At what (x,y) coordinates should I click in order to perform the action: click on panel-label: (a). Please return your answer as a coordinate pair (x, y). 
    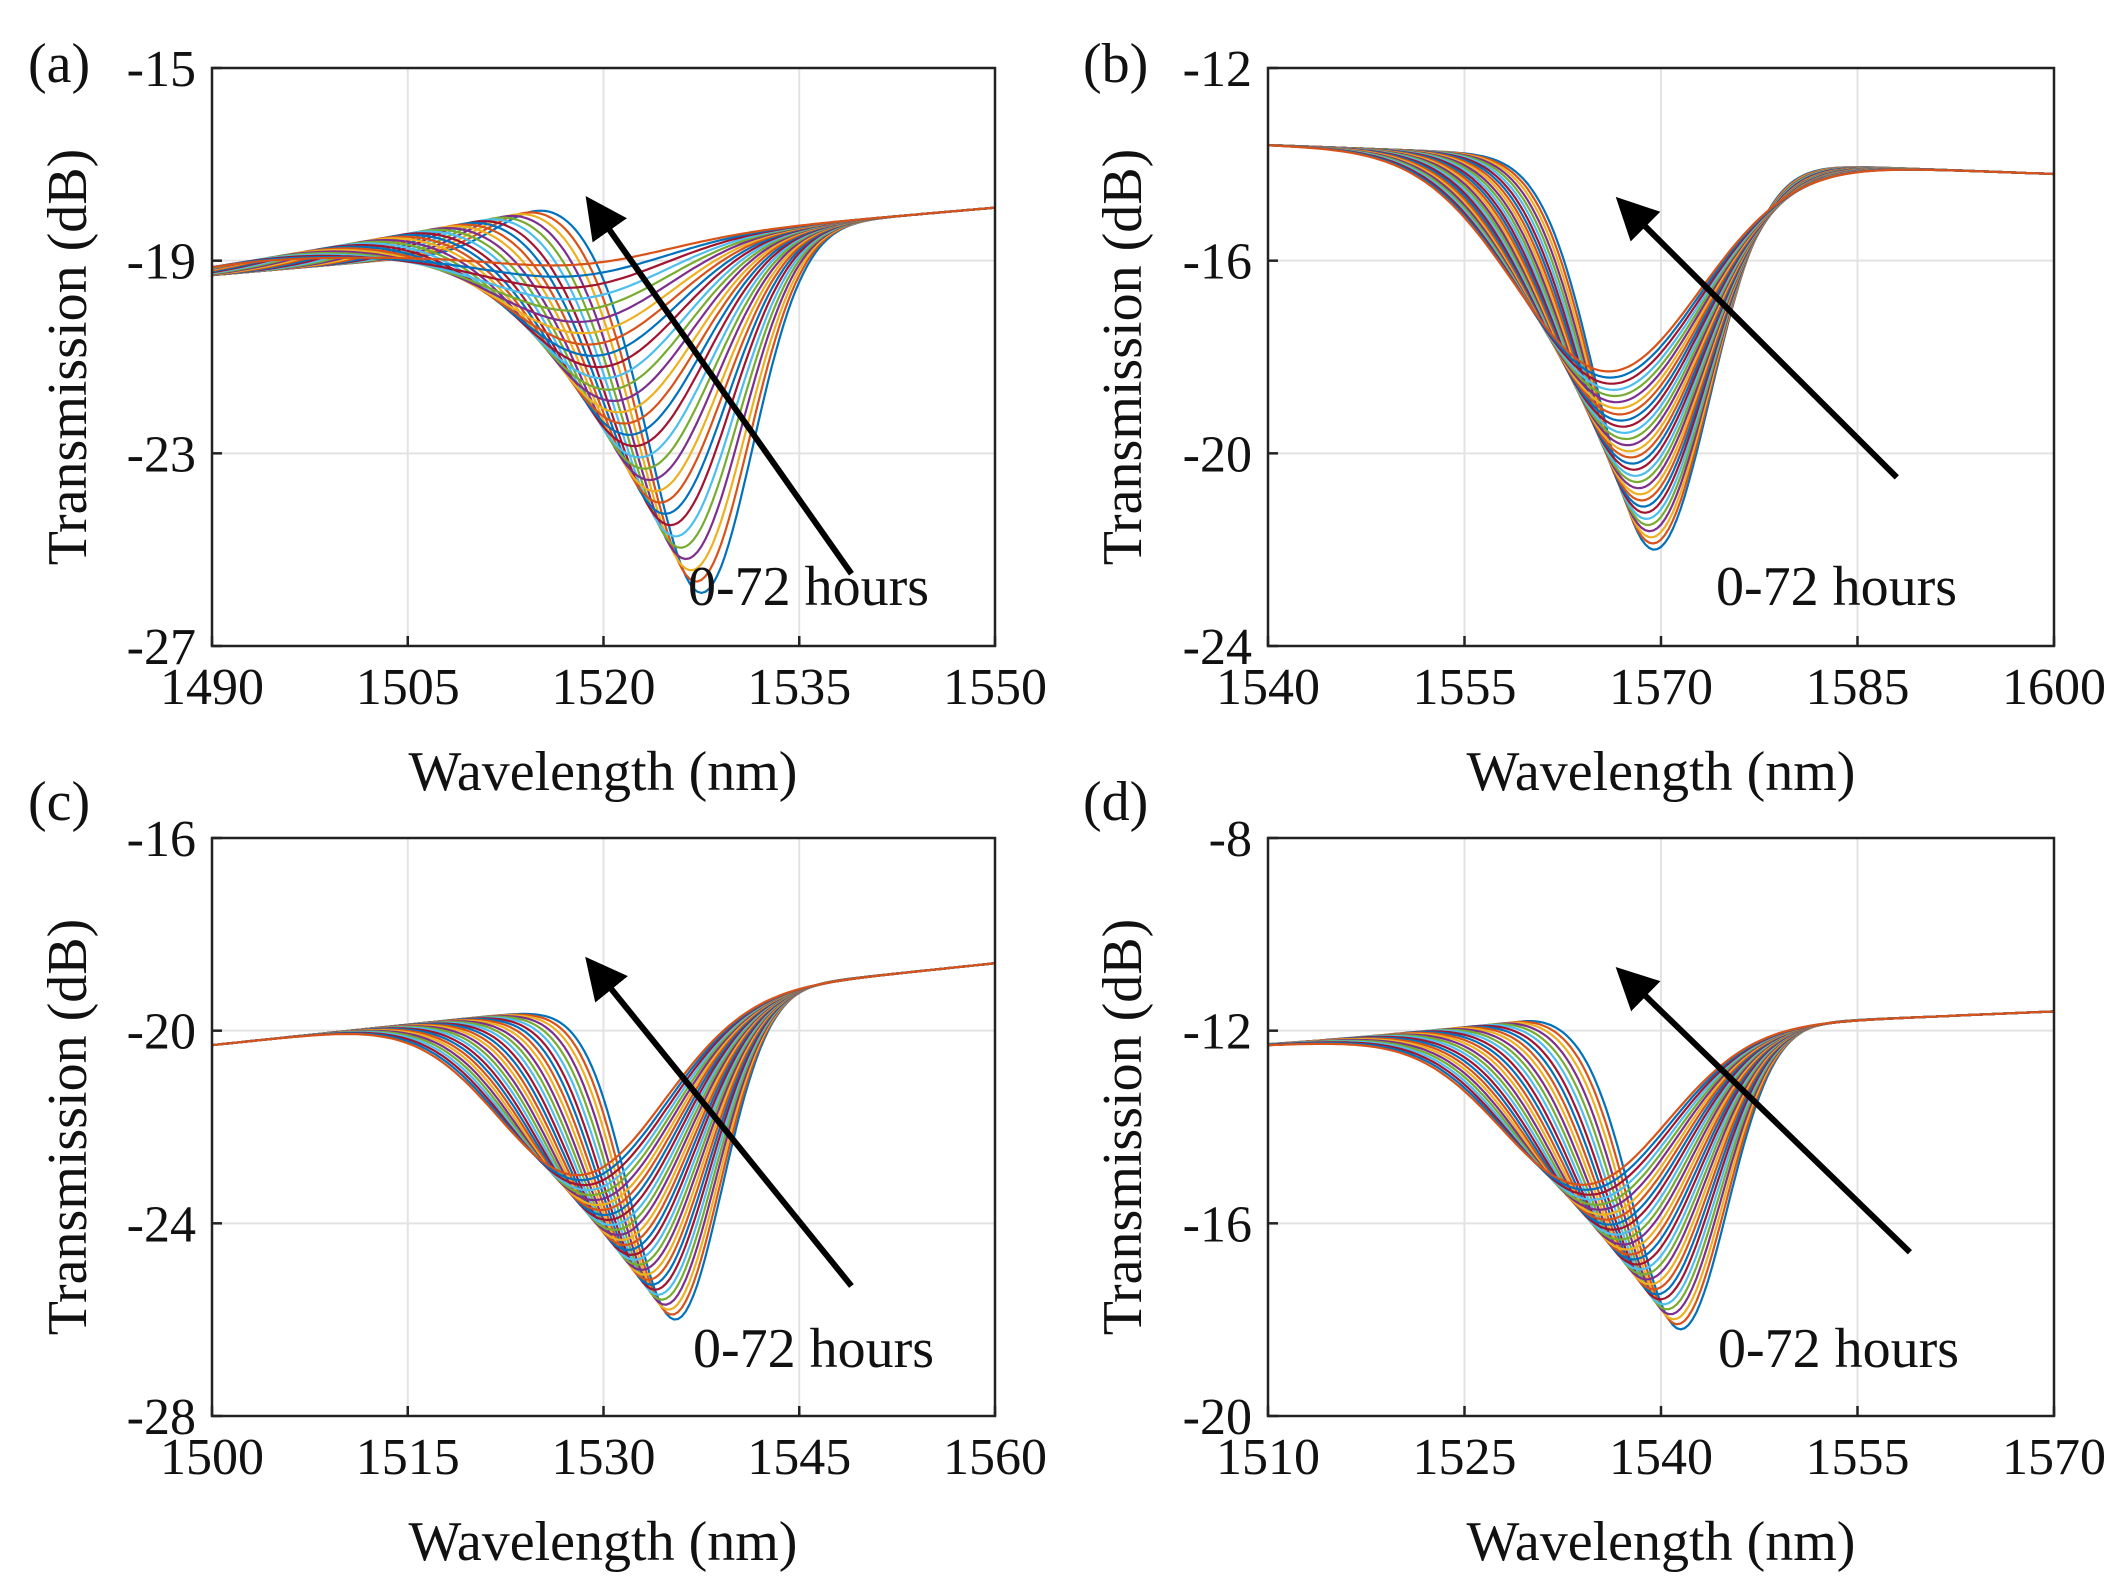
    Looking at the image, I should click on (59, 64).